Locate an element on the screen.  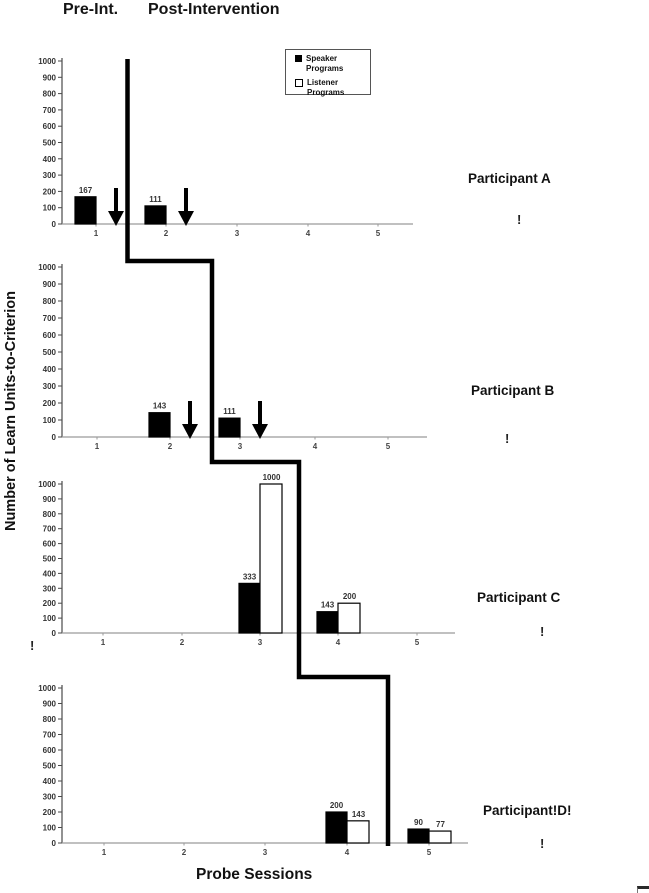
exclamation-mark-b: ! is located at coordinates (507, 438).